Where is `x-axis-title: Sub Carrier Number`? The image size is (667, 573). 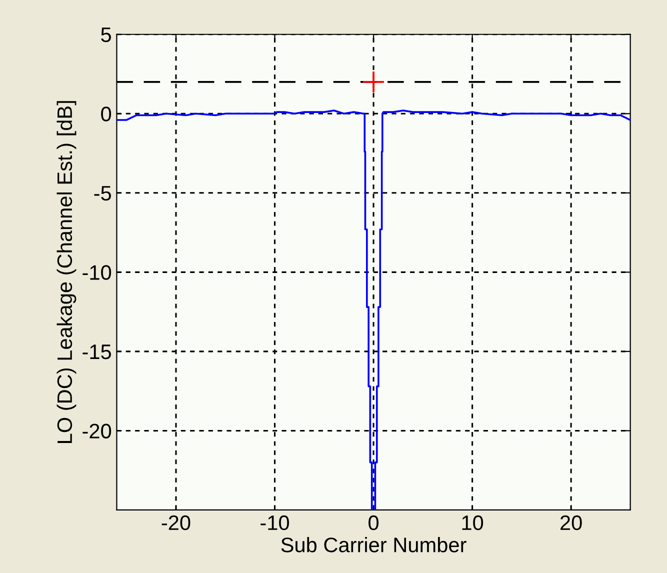 x-axis-title: Sub Carrier Number is located at coordinates (373, 544).